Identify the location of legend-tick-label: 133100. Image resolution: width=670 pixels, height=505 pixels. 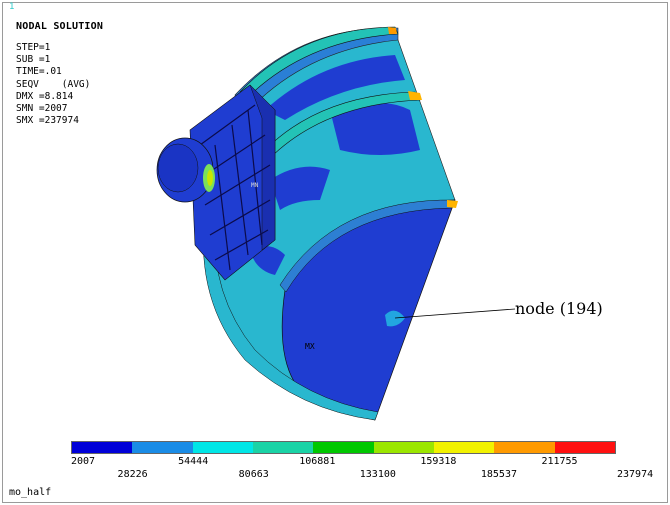
(377, 474).